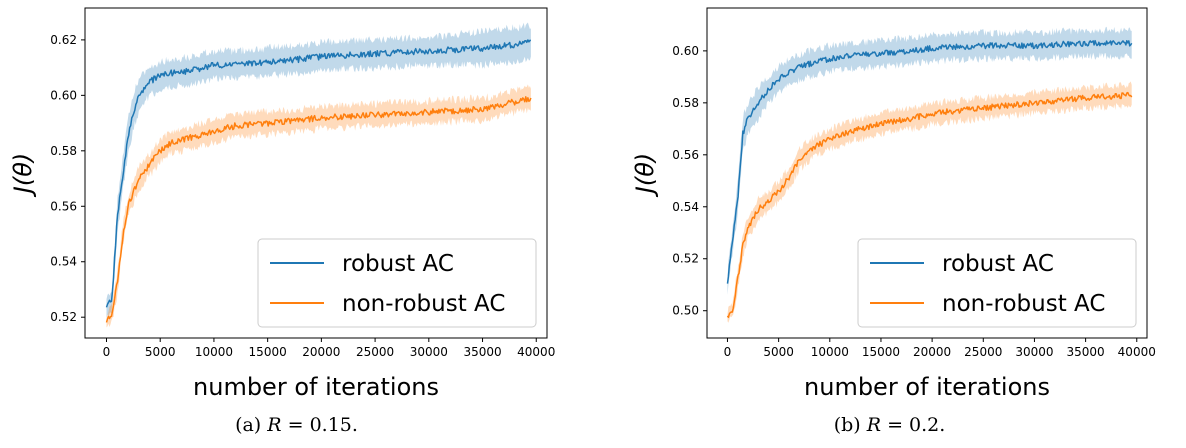  I want to click on x-tick-label-0-4: 20000, so click(321, 352).